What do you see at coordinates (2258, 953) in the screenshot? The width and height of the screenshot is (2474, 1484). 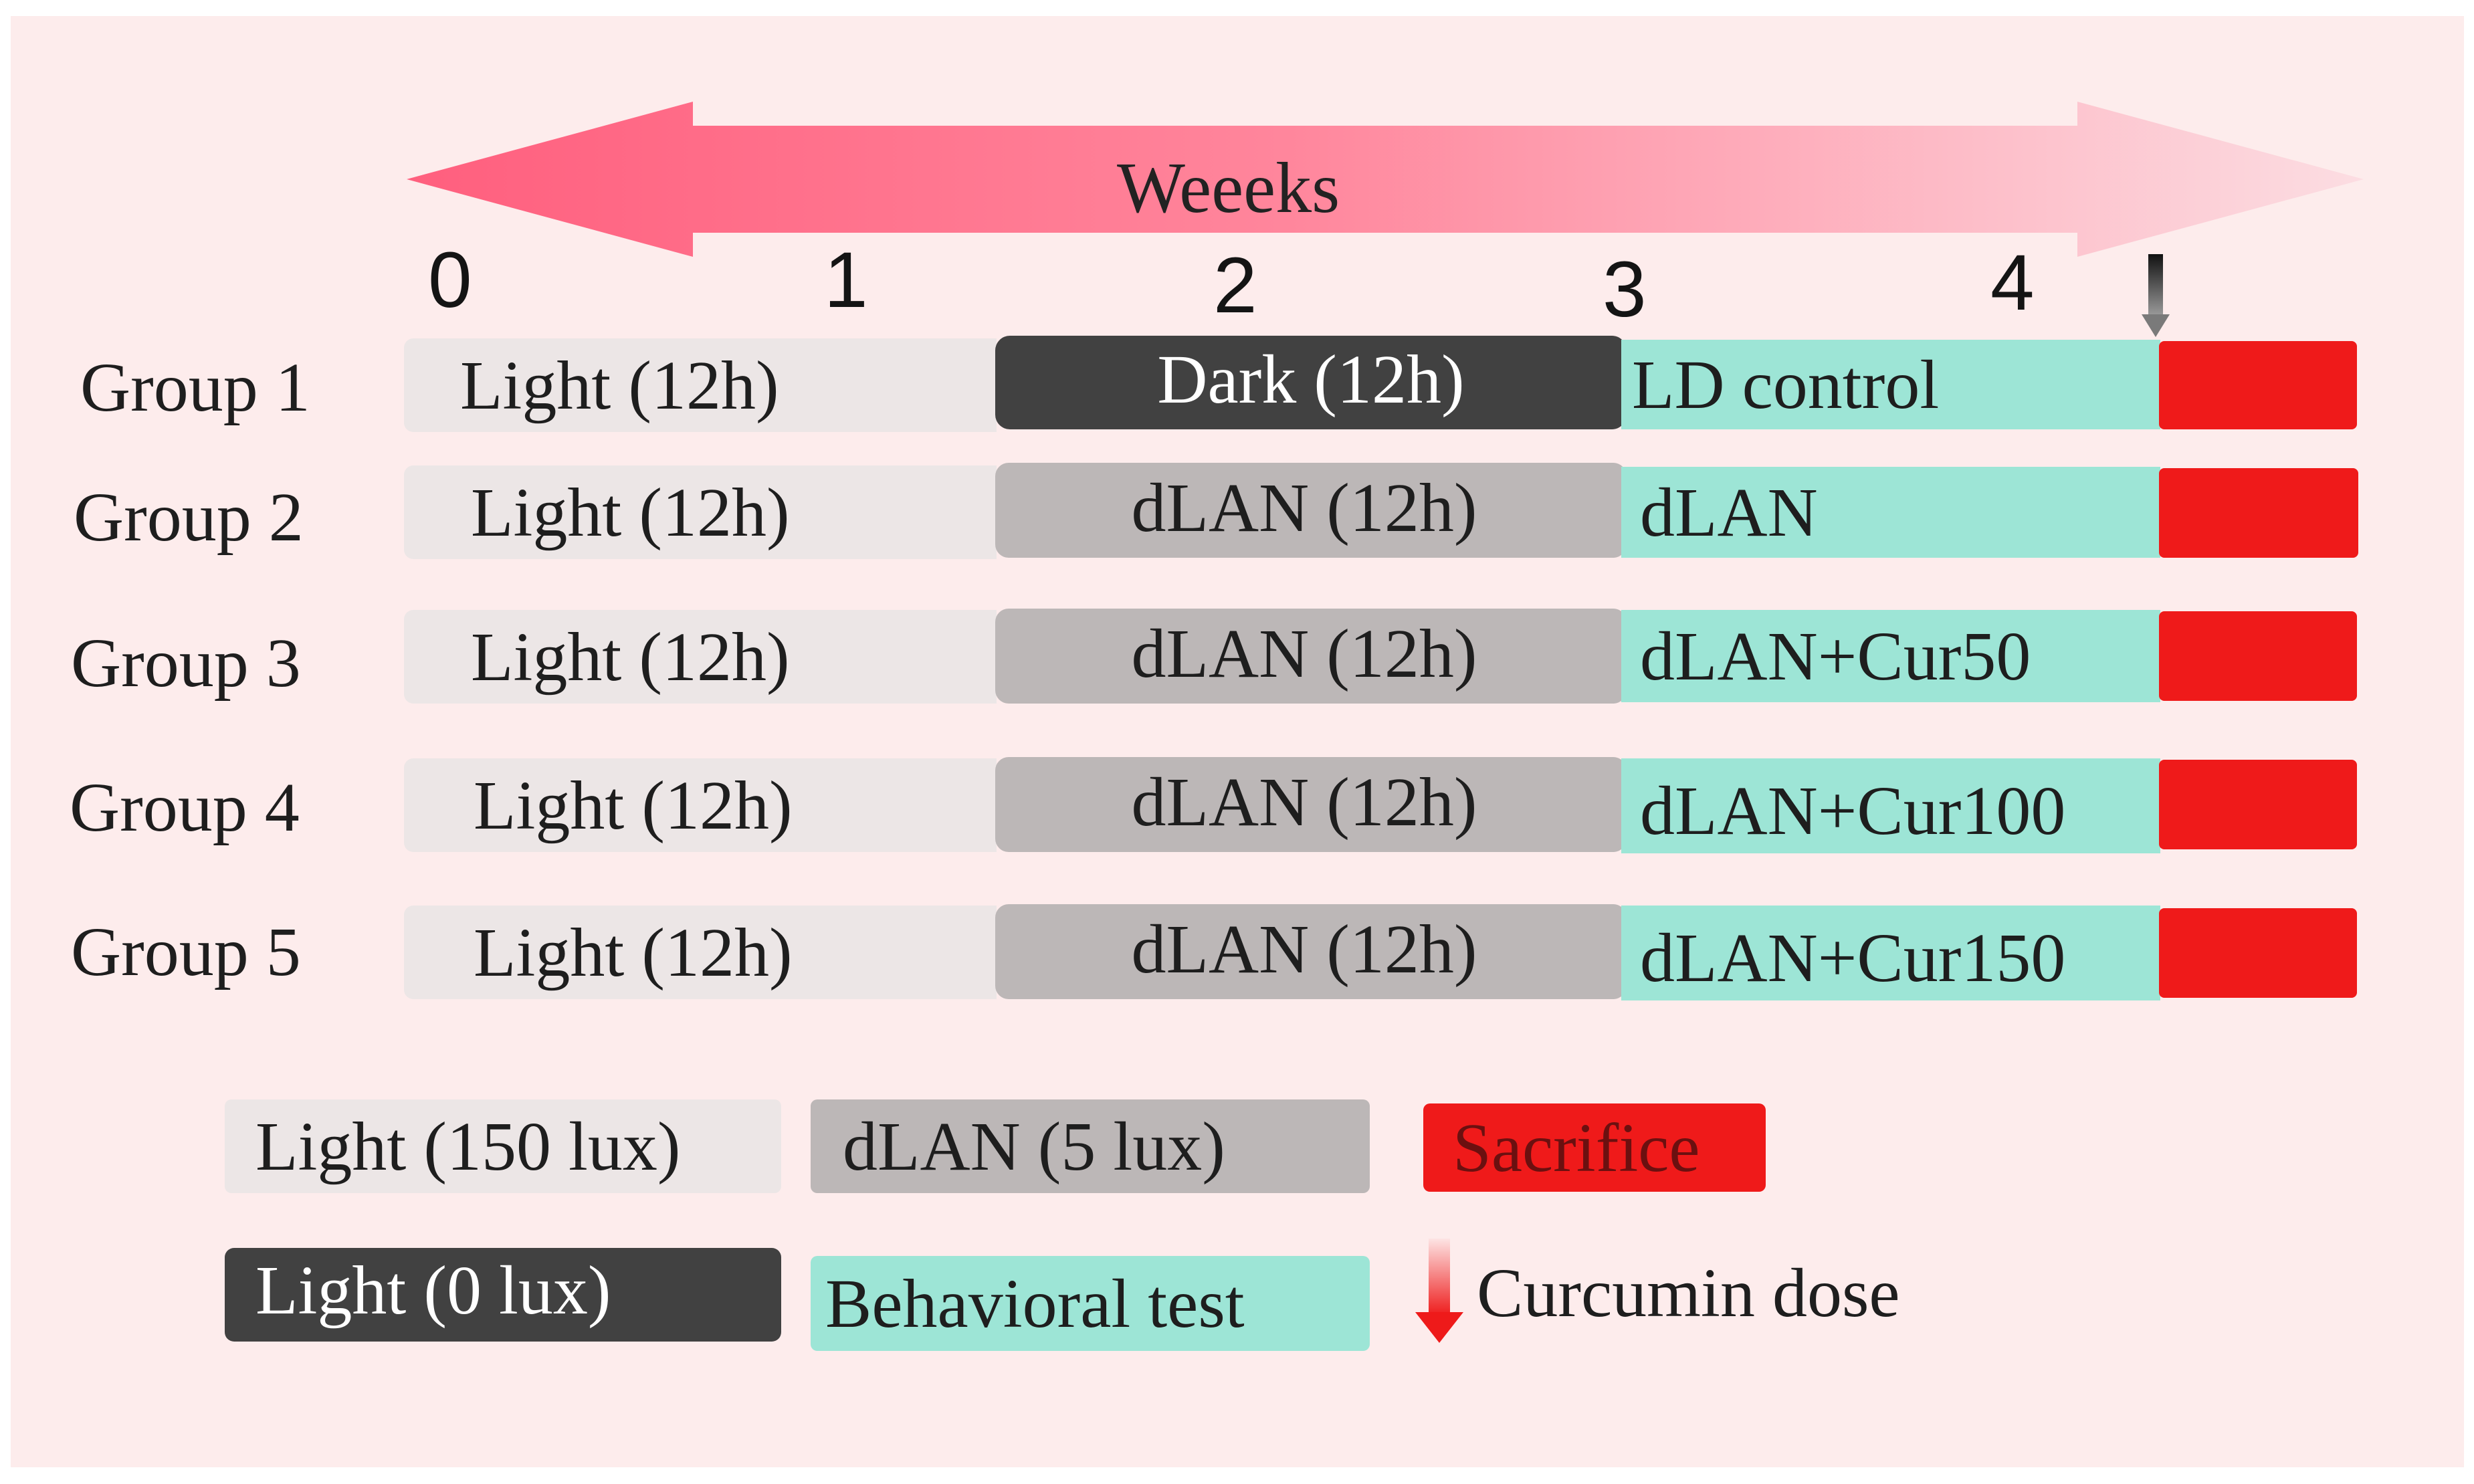 I see `group5-sacrifice-block` at bounding box center [2258, 953].